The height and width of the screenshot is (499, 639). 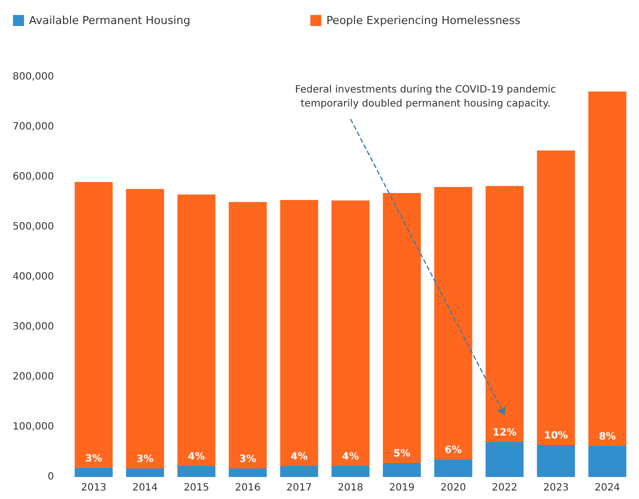 What do you see at coordinates (33, 77) in the screenshot?
I see `y-tick-label: 800,000` at bounding box center [33, 77].